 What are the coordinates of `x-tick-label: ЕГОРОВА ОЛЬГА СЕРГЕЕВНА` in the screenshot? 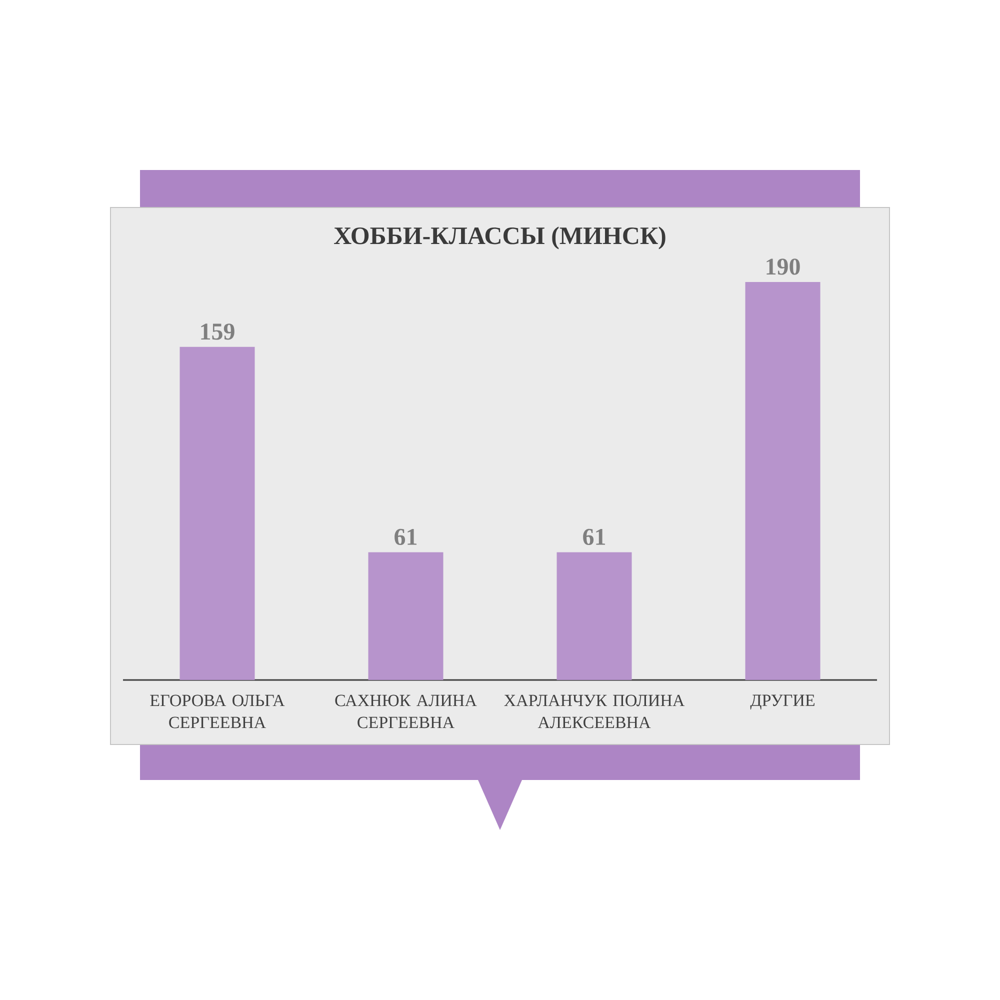 It's located at (217, 711).